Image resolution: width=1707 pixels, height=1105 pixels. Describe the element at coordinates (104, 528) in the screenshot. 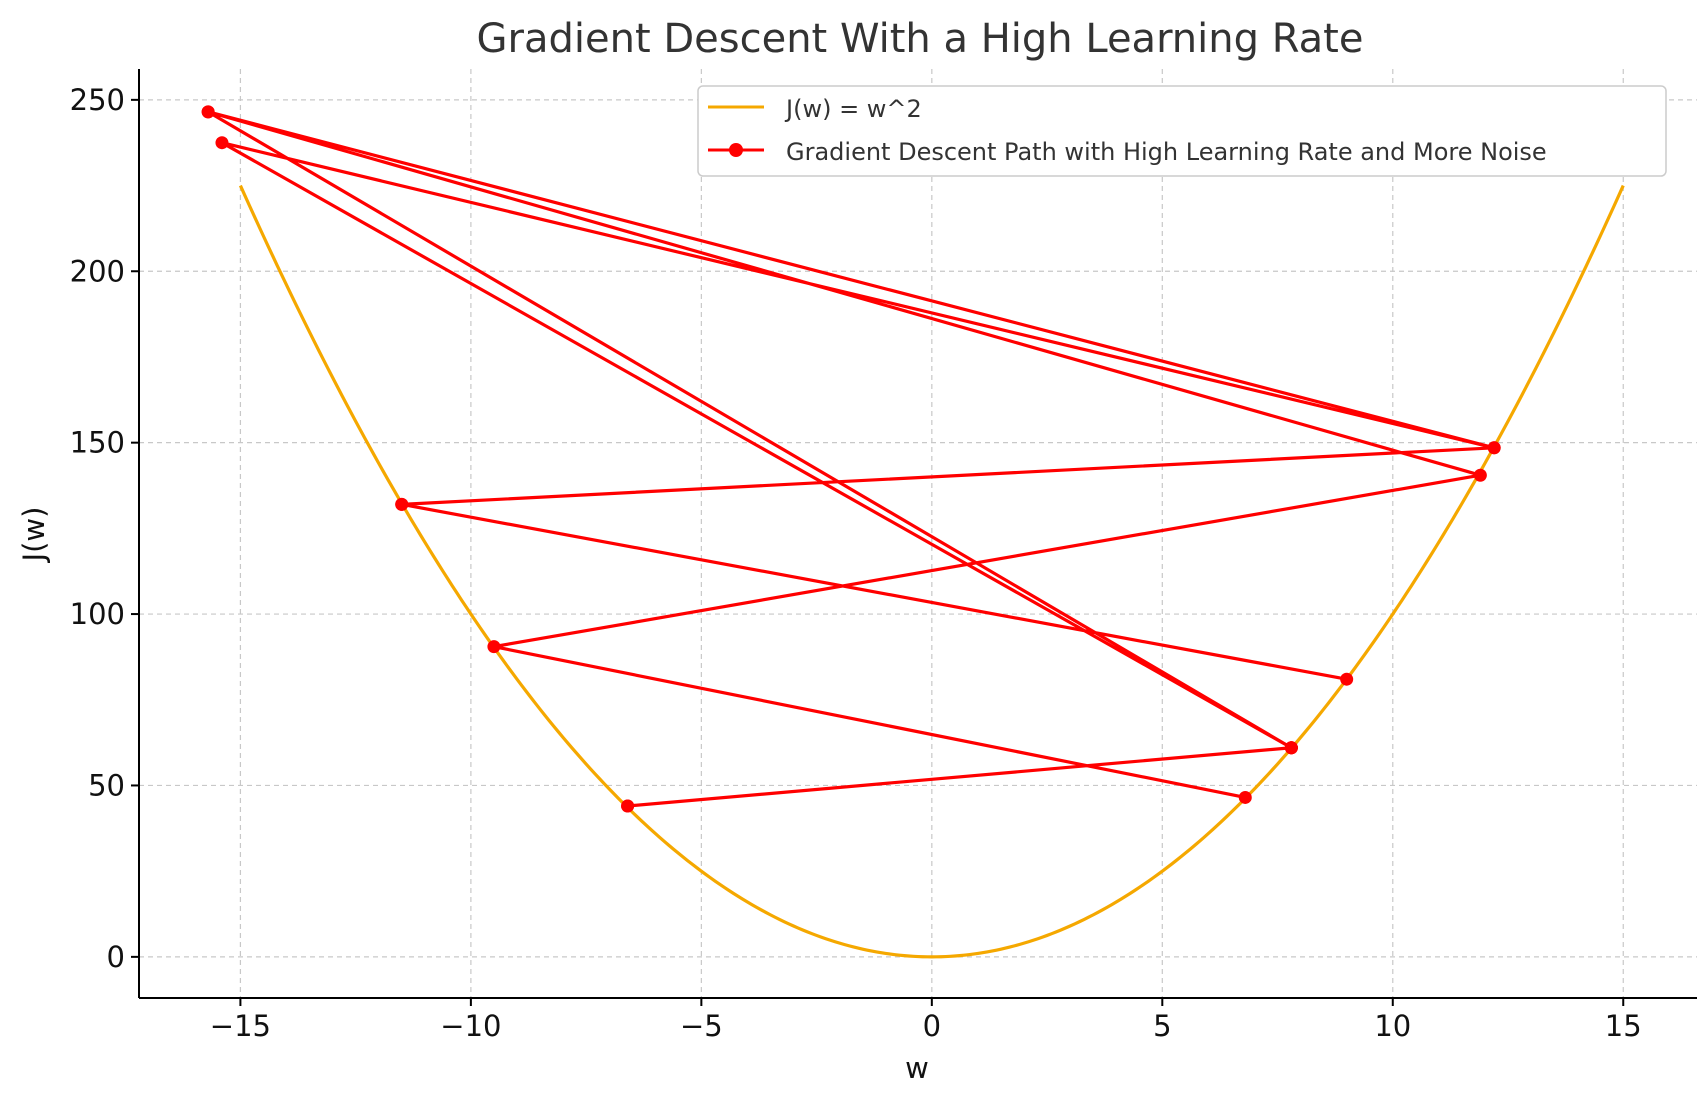

I see `y-ticks: 0 50 100 150 200 250` at that location.